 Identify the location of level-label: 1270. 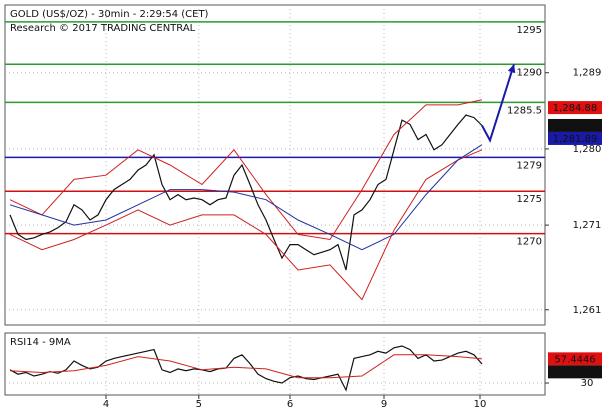
(529, 242).